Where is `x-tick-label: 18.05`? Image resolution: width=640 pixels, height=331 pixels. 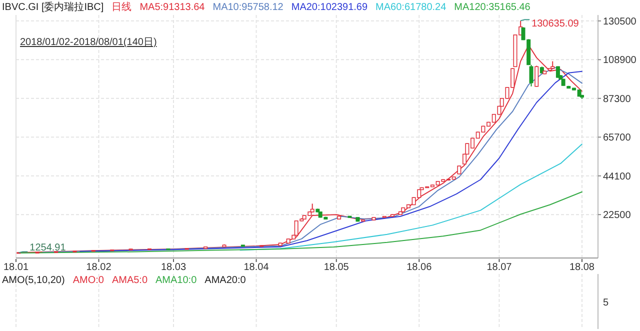 x-tick-label: 18.05 is located at coordinates (337, 267).